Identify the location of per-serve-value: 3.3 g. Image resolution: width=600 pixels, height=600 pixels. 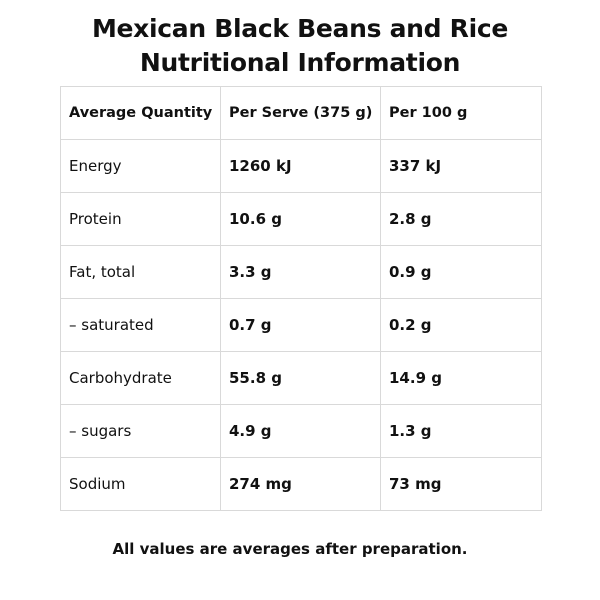
(300, 272).